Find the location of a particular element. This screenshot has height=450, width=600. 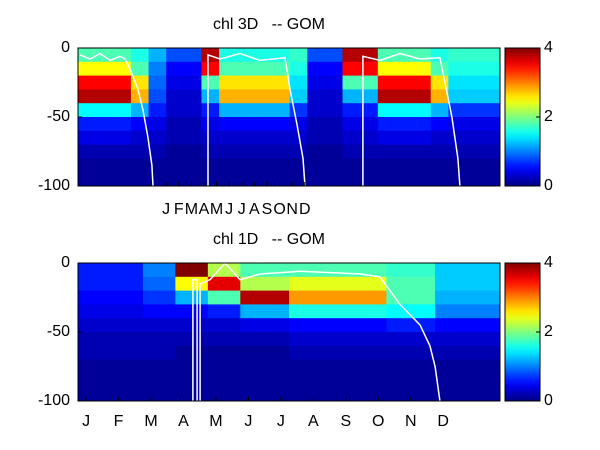

x-tick-label: D is located at coordinates (443, 421).